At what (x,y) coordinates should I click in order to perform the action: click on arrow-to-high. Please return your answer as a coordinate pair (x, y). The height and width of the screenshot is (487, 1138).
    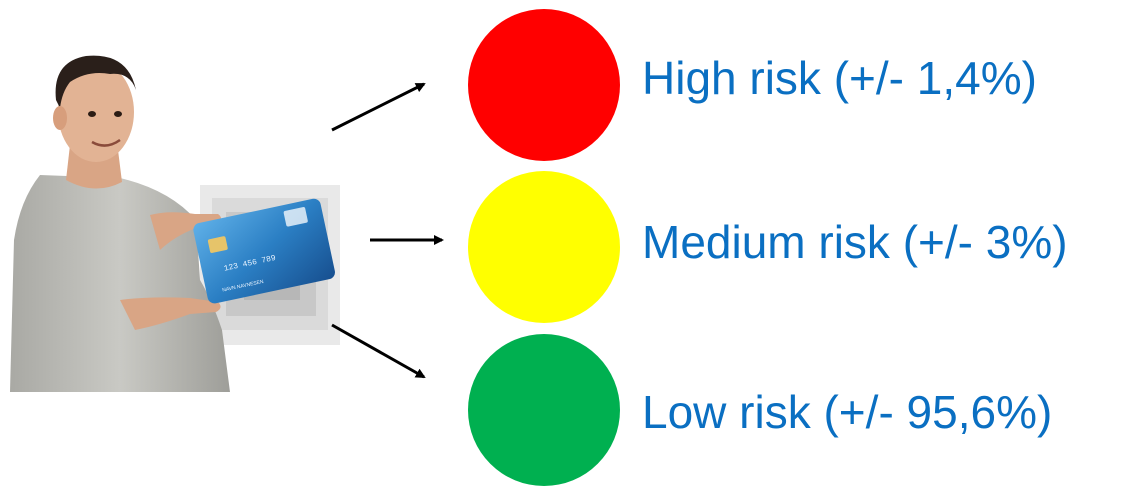
    Looking at the image, I should click on (378, 107).